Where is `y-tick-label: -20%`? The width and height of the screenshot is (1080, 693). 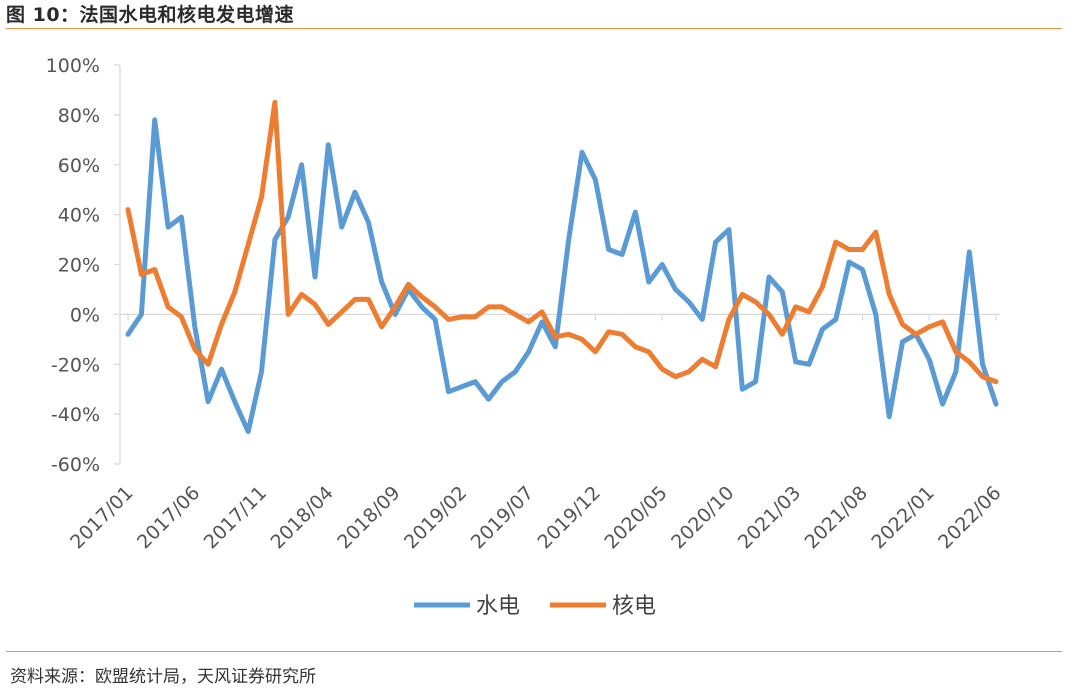 y-tick-label: -20% is located at coordinates (75, 365).